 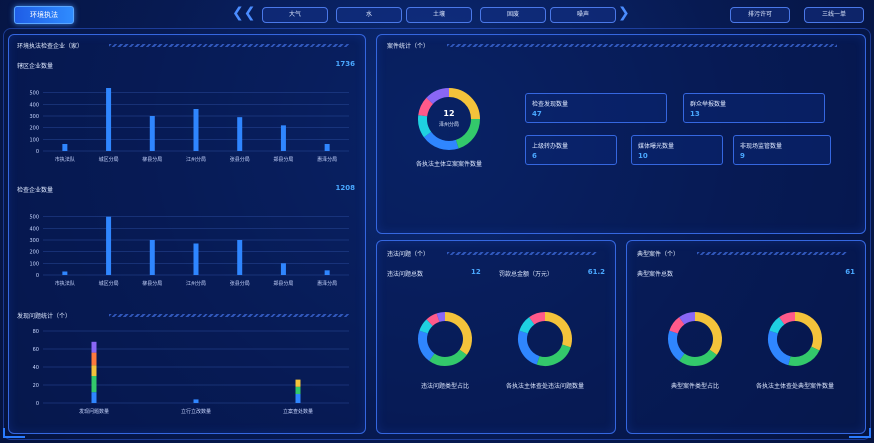 What do you see at coordinates (760, 15) in the screenshot?
I see `tab-discharge-permit: 排污许可` at bounding box center [760, 15].